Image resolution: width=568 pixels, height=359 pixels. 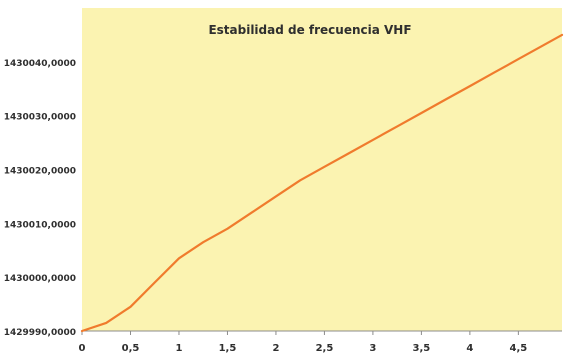 What do you see at coordinates (40, 118) in the screenshot?
I see `y-tick-label: 1430030,0000` at bounding box center [40, 118].